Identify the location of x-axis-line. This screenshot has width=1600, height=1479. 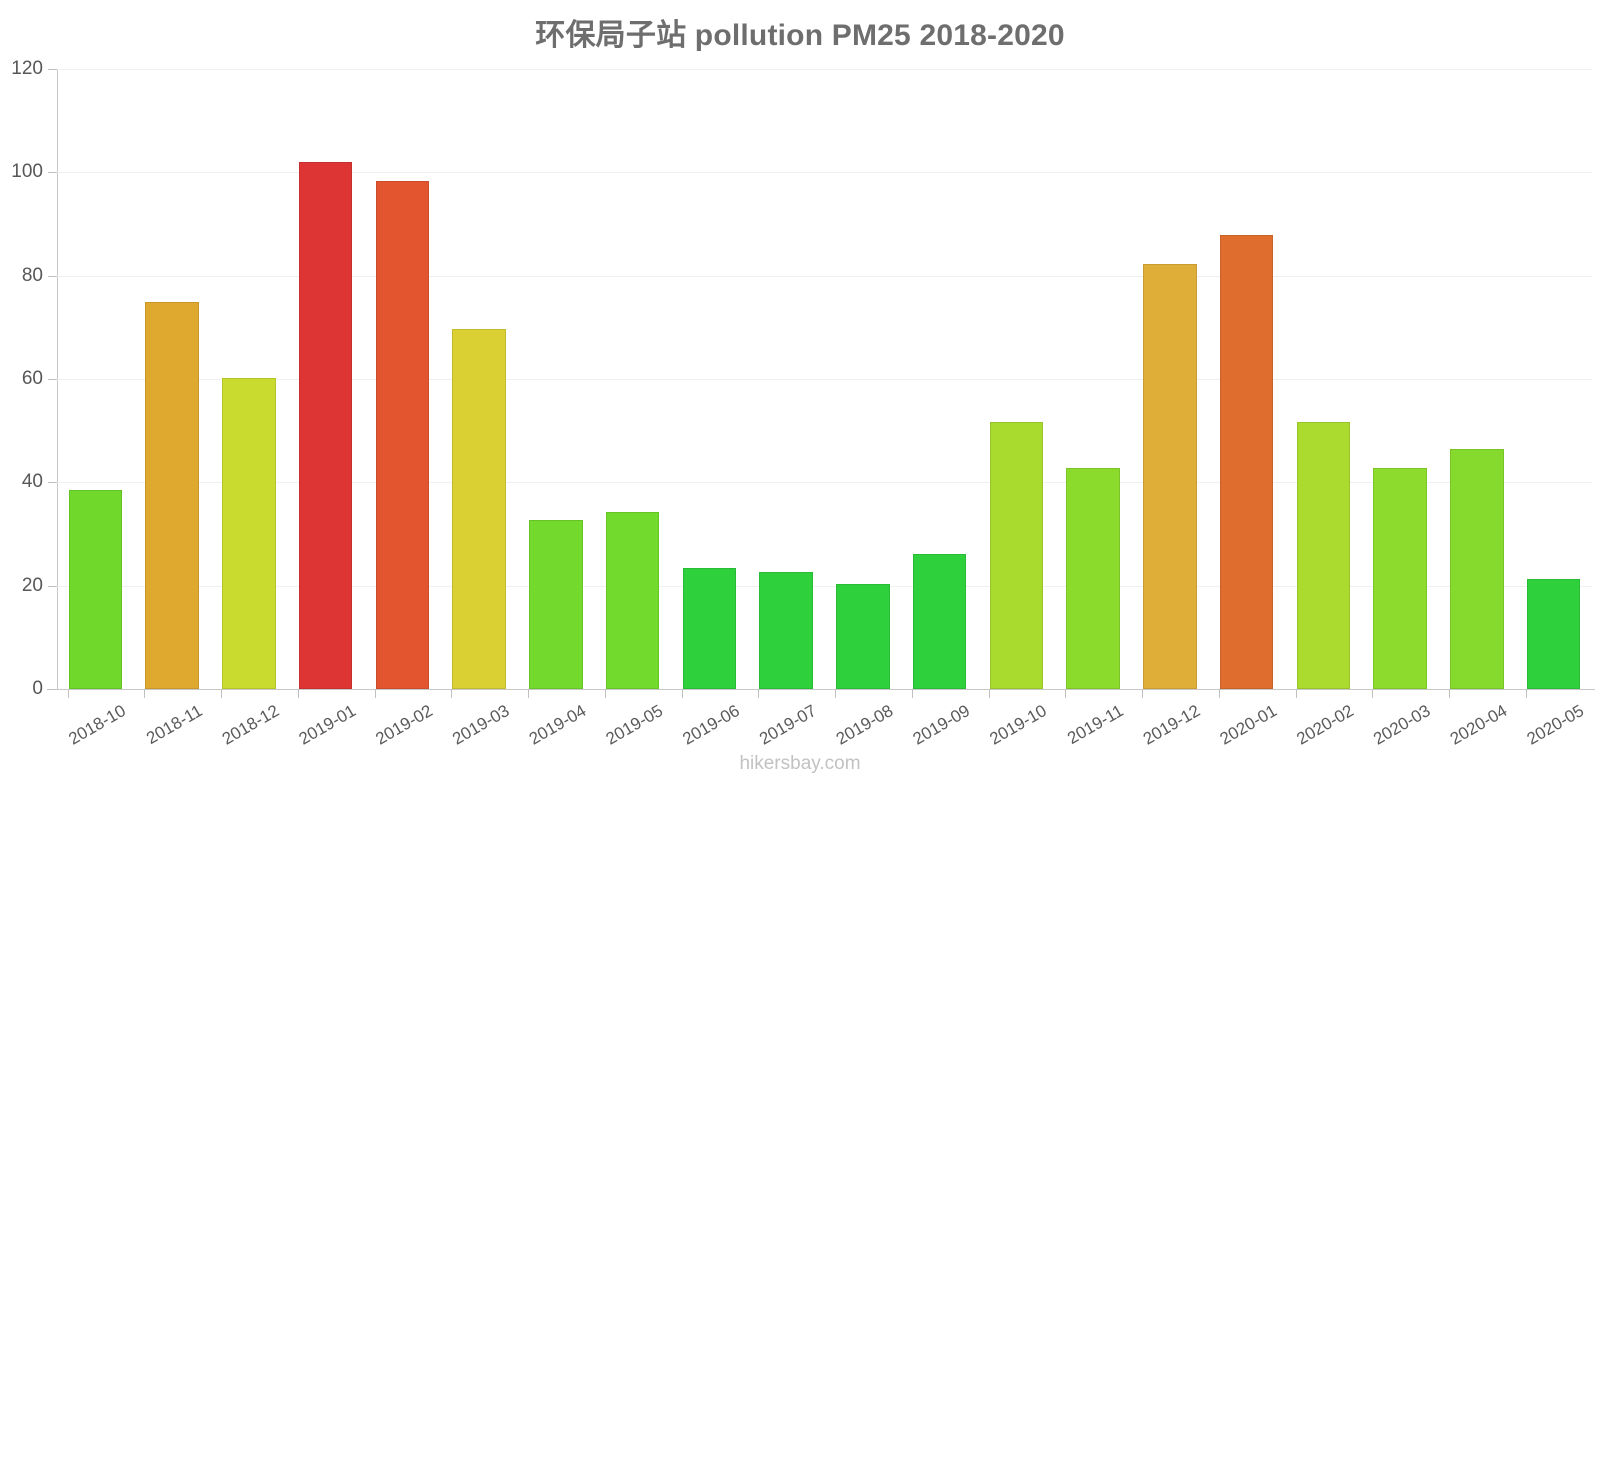
(821, 689).